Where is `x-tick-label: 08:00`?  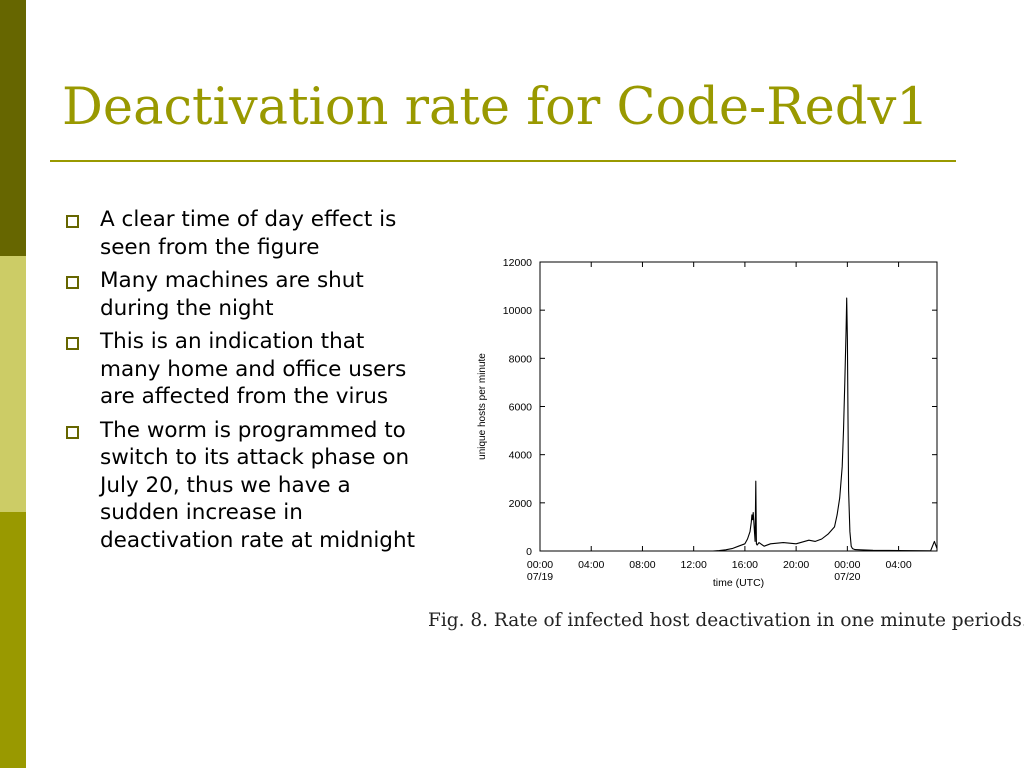
x-tick-label: 08:00 is located at coordinates (642, 565).